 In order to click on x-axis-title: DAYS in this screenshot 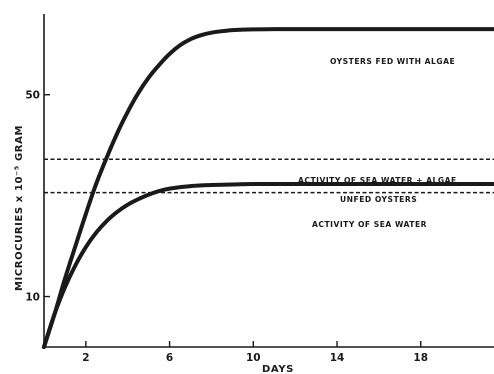, I will do `click(278, 369)`.